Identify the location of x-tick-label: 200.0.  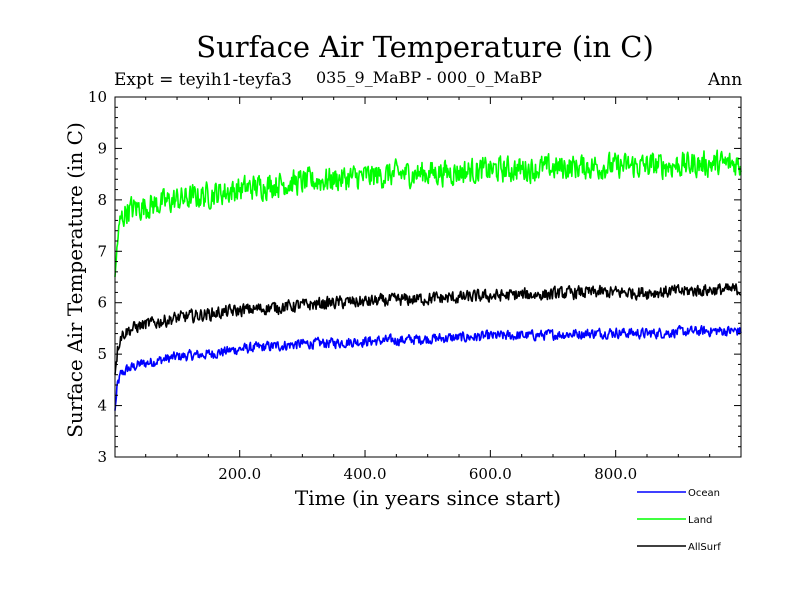
(239, 474).